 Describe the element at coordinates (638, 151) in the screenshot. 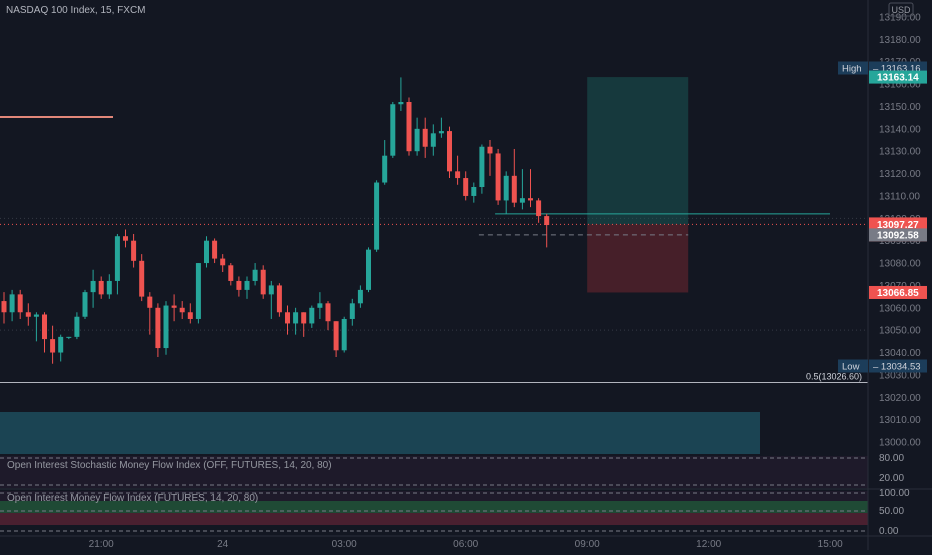

I see `position-profit-zone` at that location.